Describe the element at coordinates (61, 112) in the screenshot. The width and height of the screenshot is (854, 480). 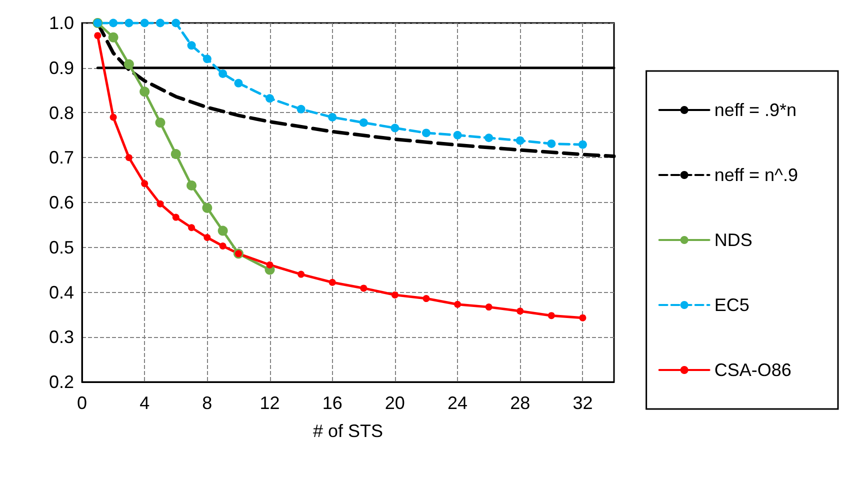
I see `y-tick-label: 0.8` at that location.